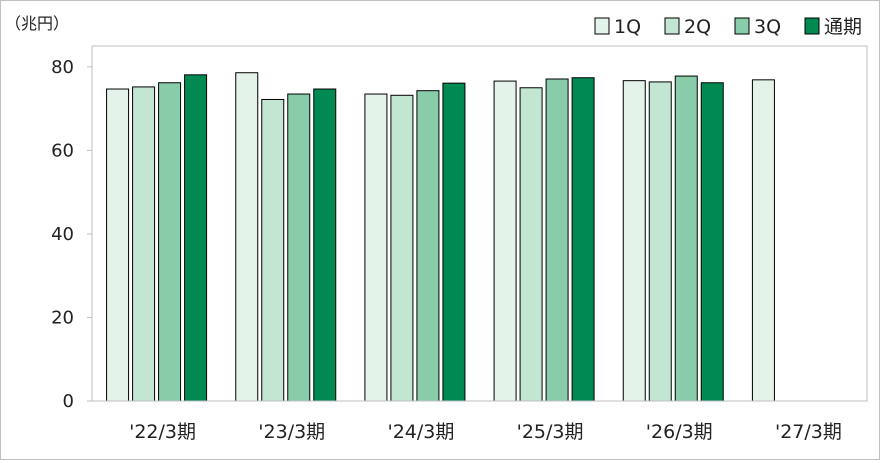 Image resolution: width=880 pixels, height=463 pixels. I want to click on y-axis-ticks: 0 20 40 60 80, so click(71, 234).